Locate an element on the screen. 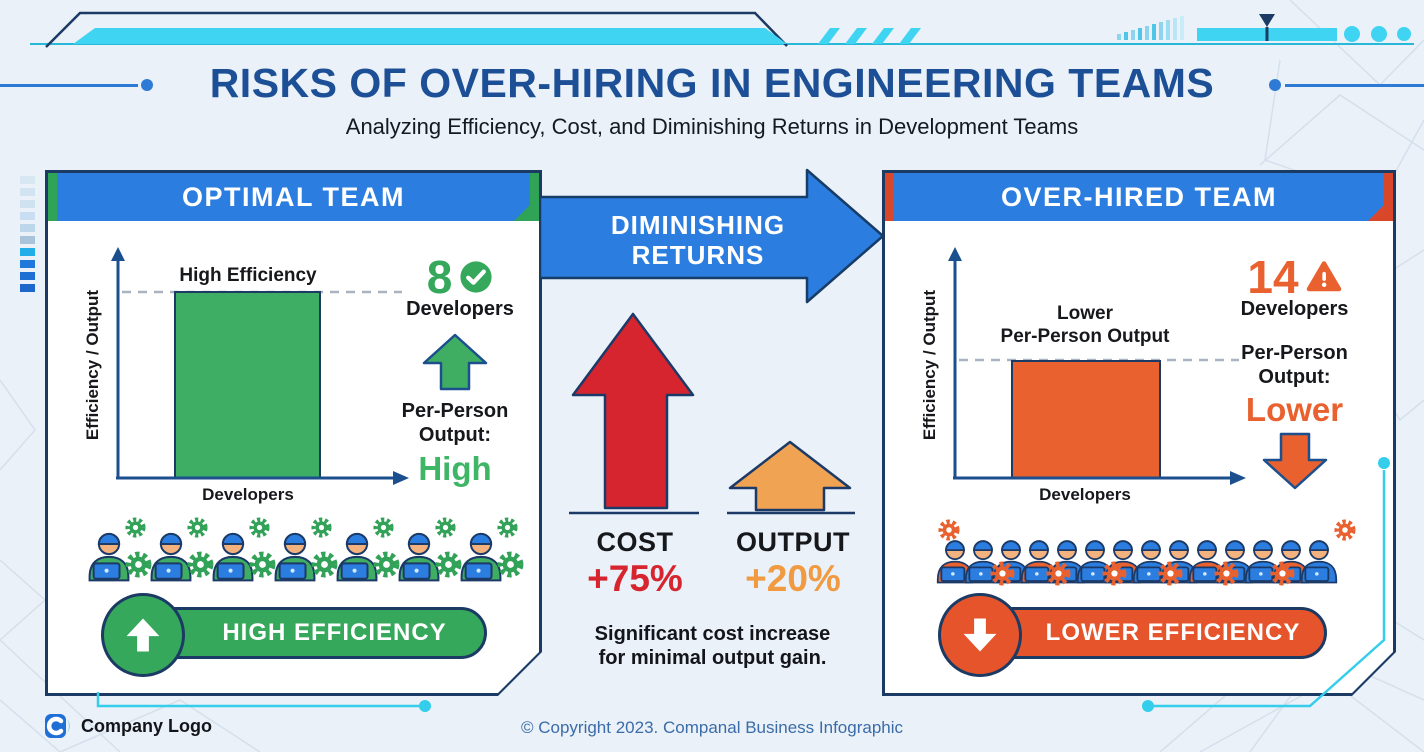 The width and height of the screenshot is (1424, 752). warning-icon is located at coordinates (1323, 276).